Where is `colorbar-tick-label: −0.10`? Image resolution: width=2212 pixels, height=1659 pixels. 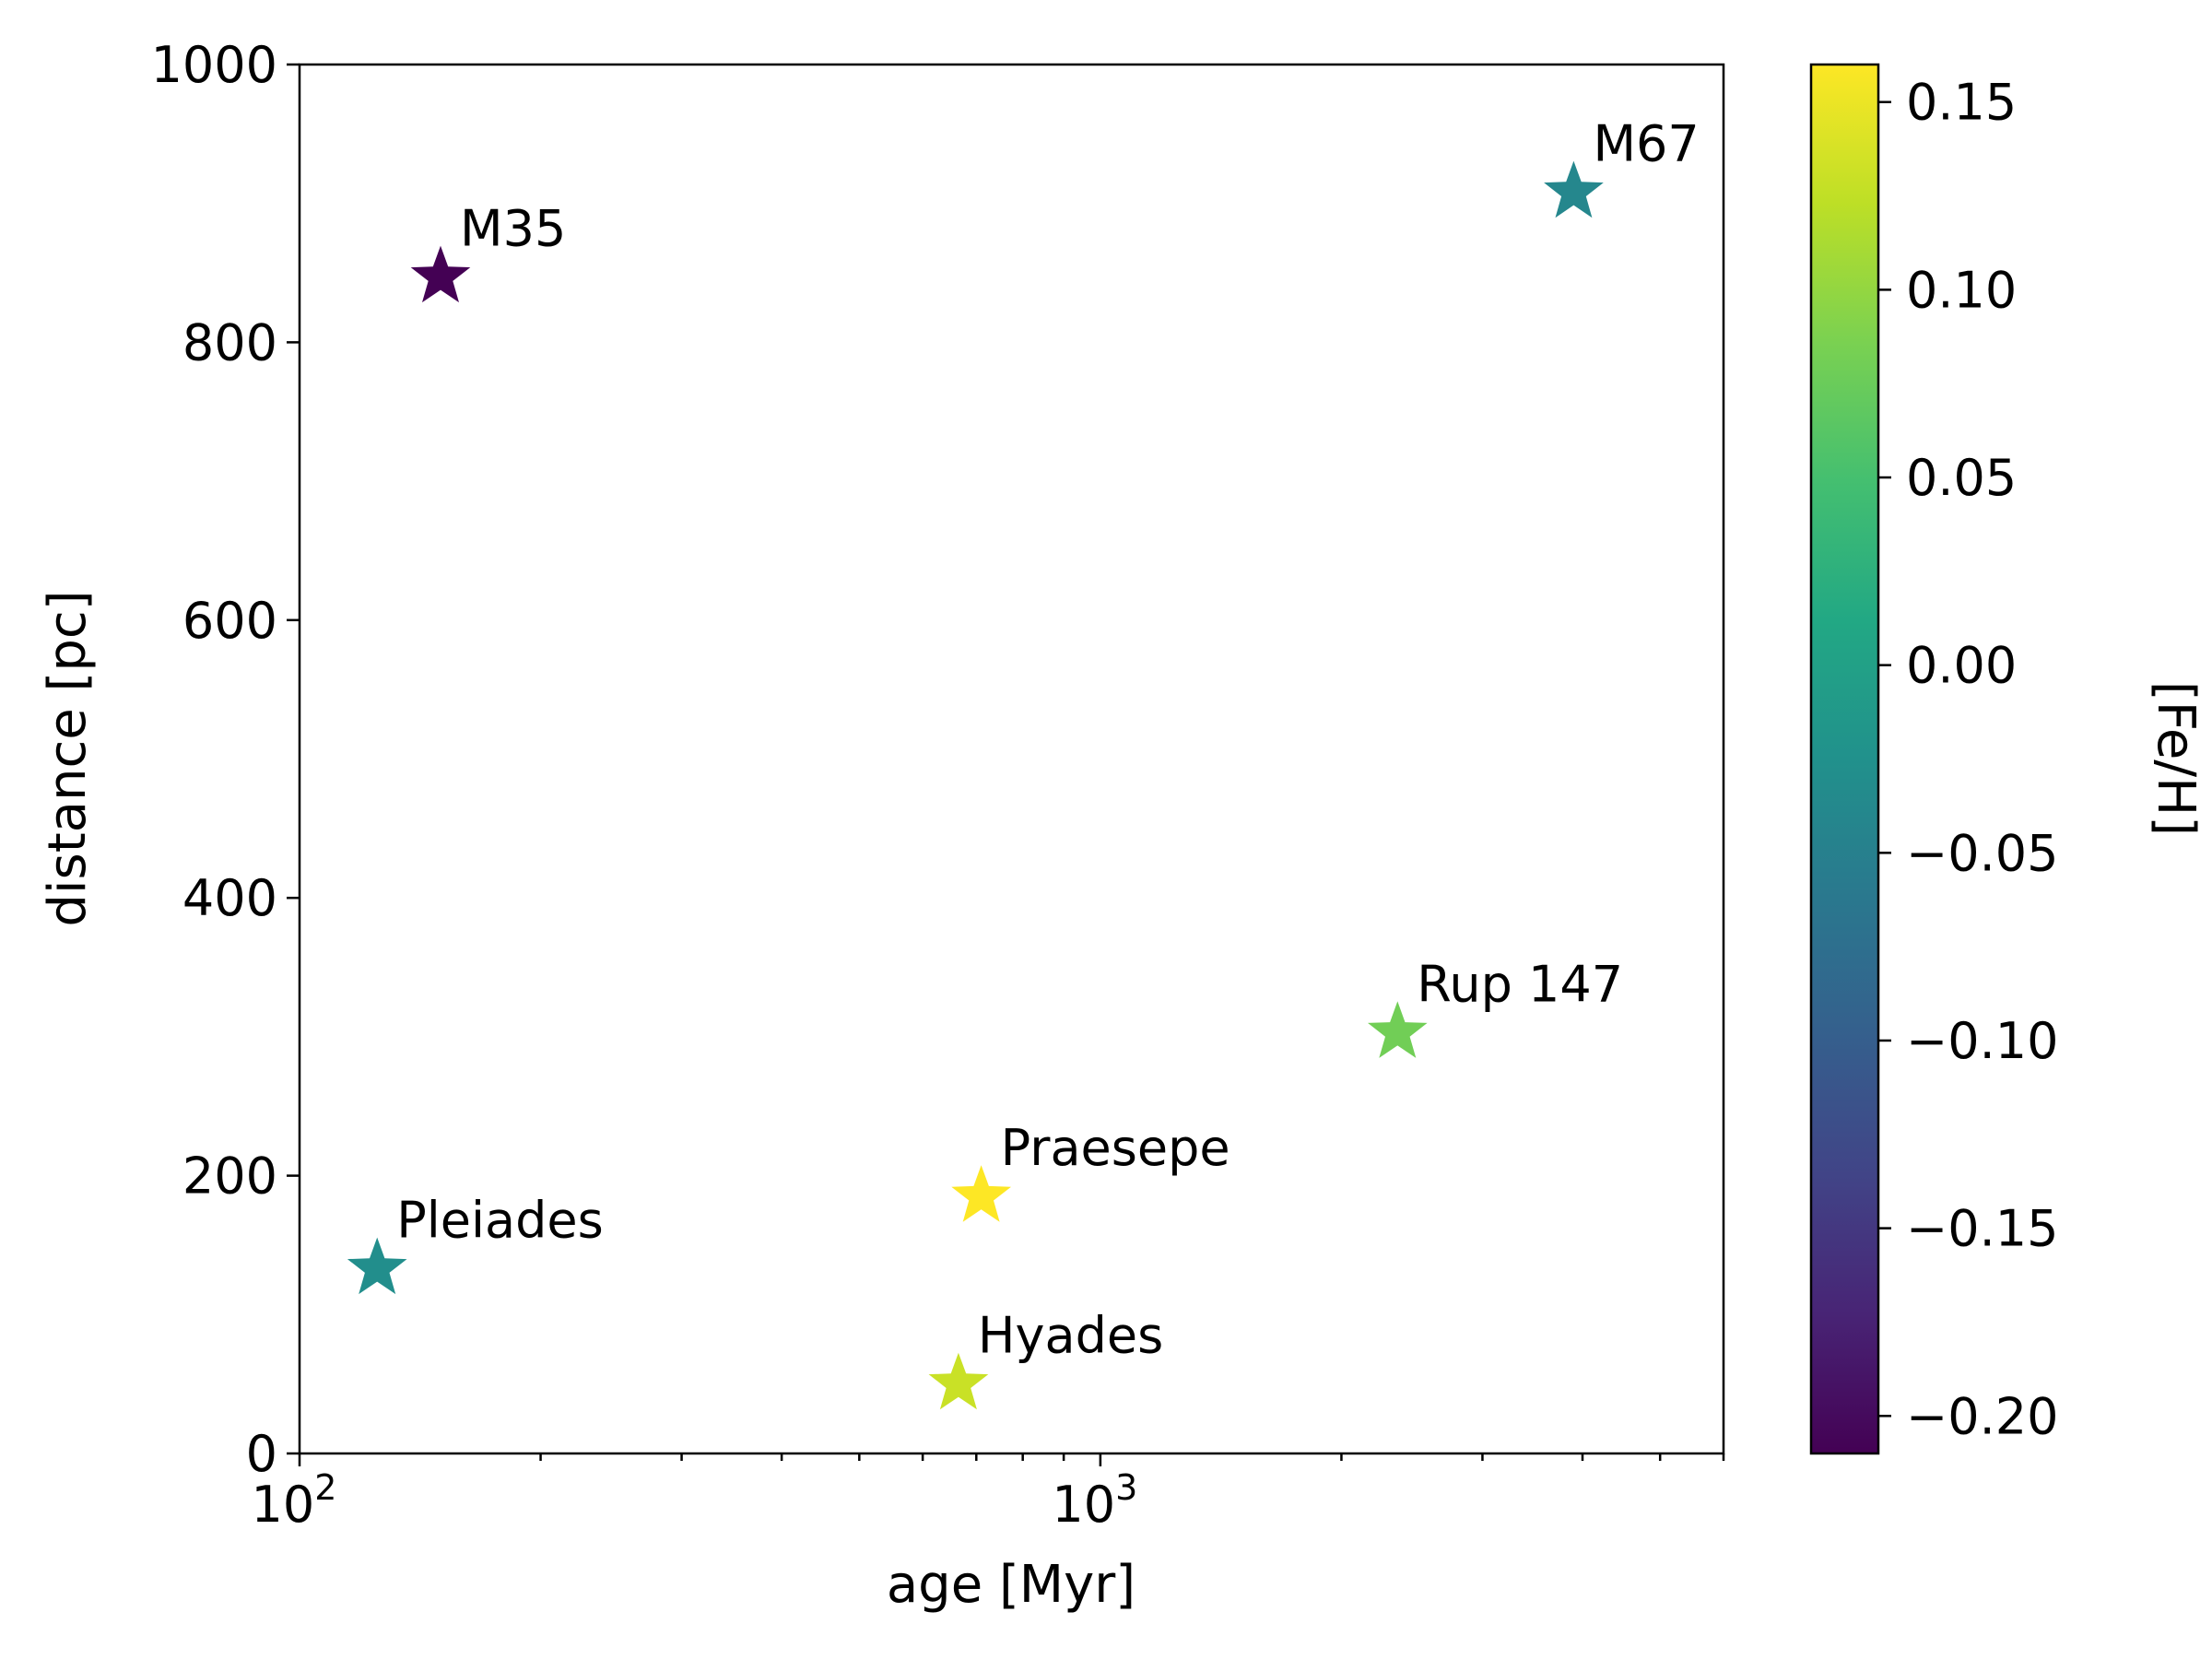
colorbar-tick-label: −0.10 is located at coordinates (1982, 1041).